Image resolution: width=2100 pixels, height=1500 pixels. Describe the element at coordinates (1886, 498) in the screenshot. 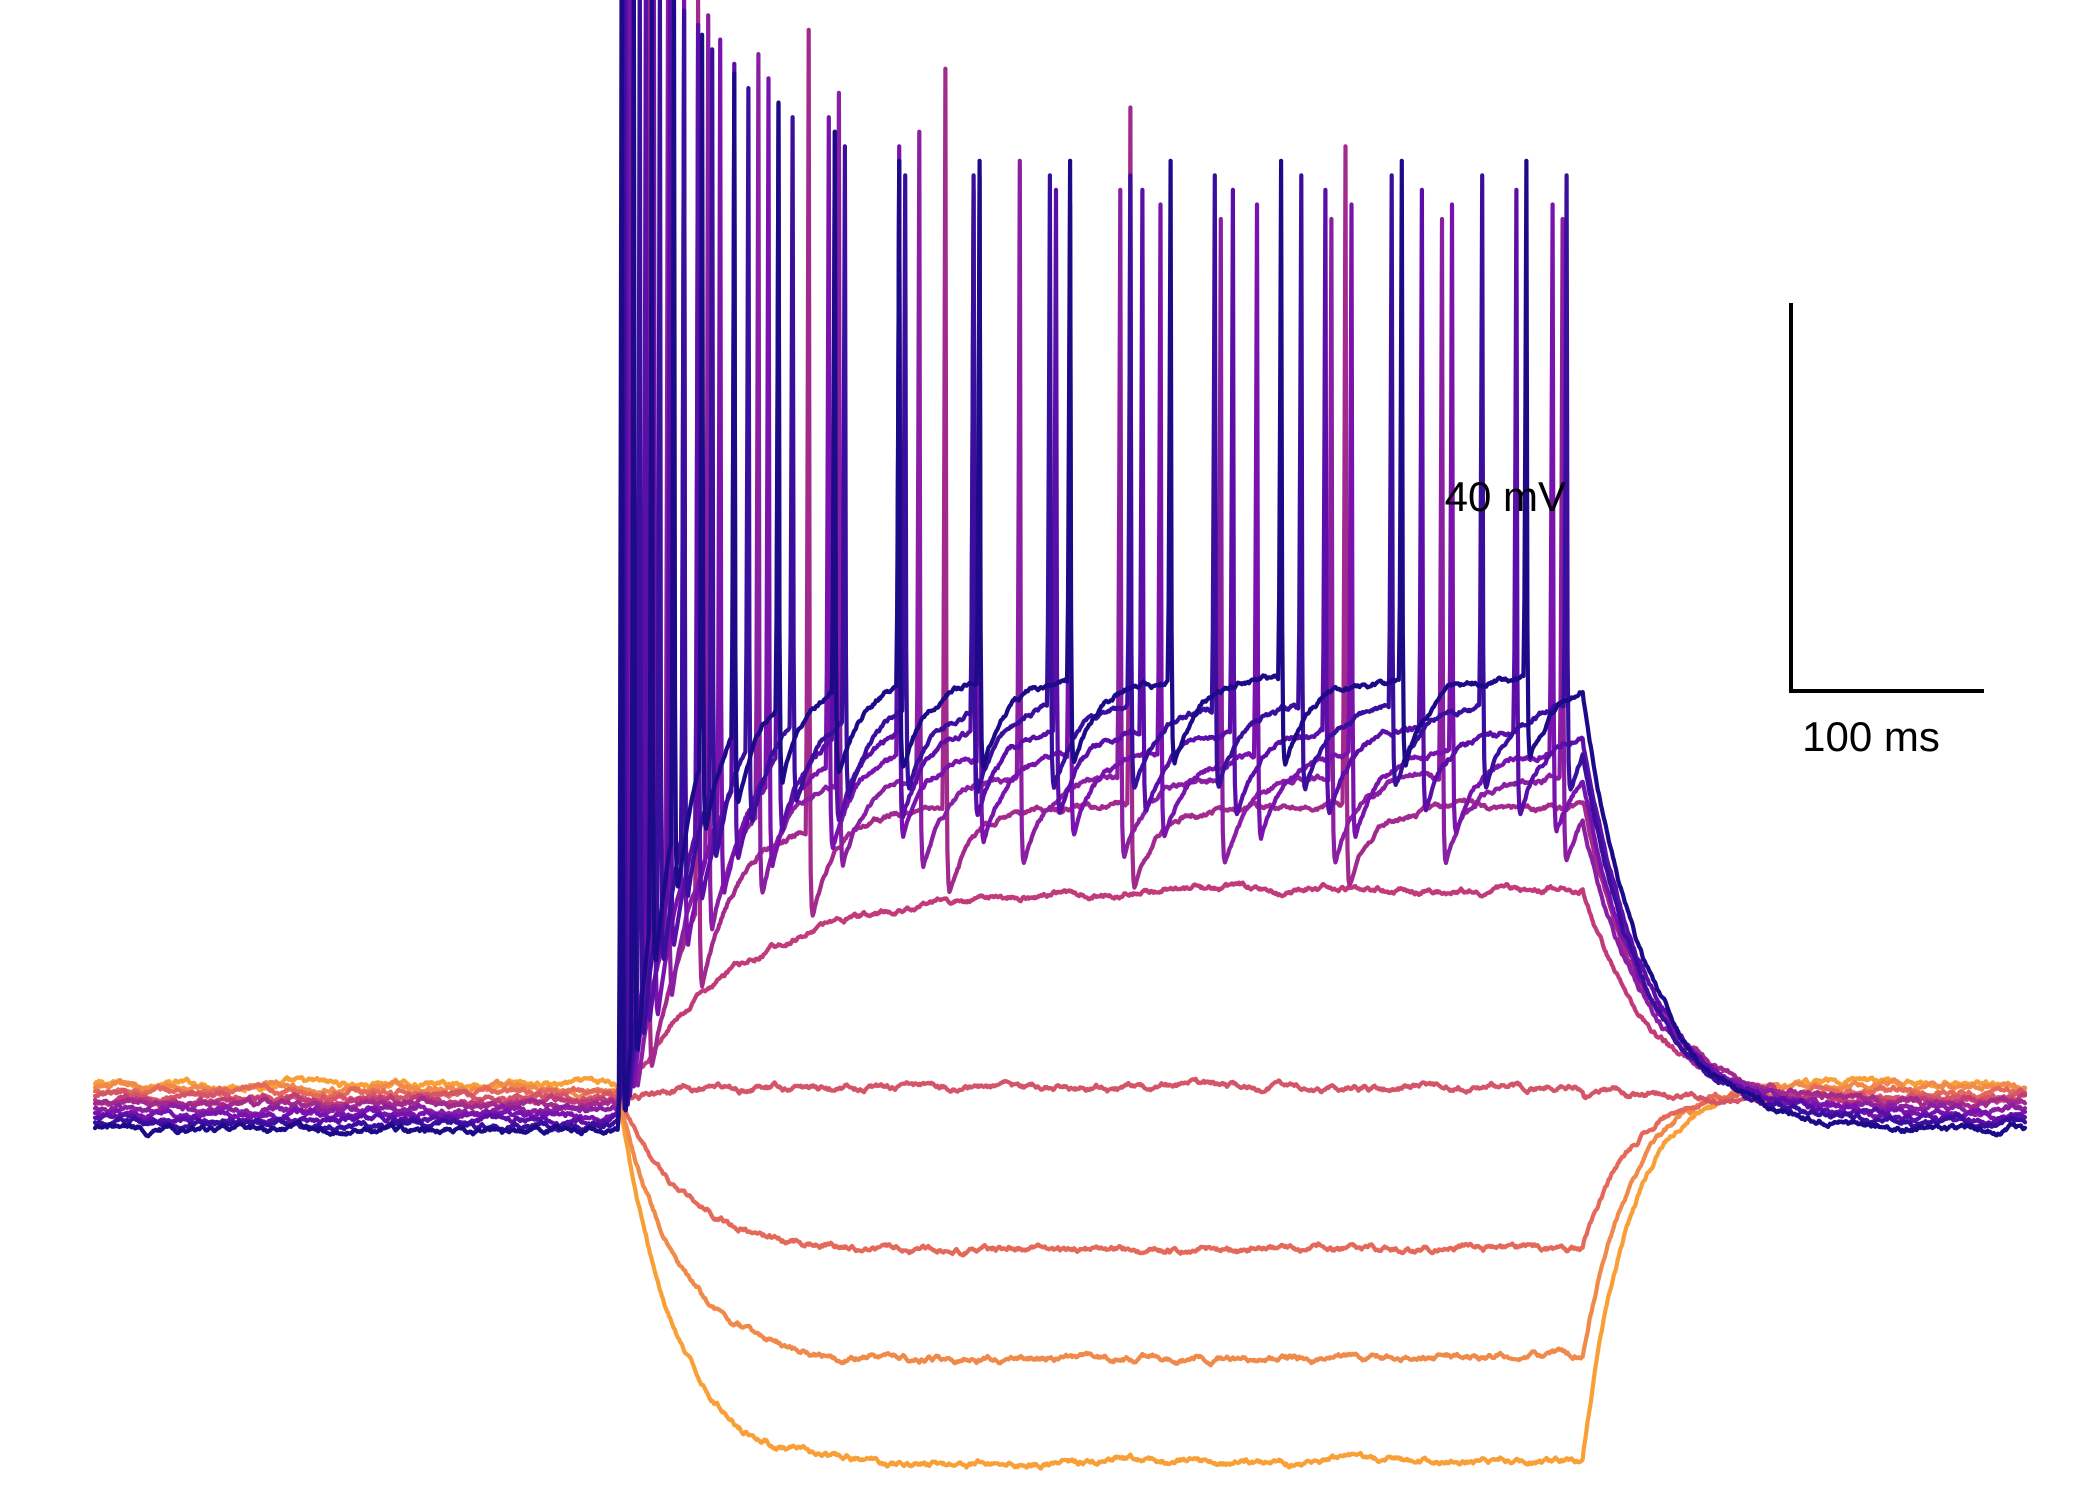

I see `scale-bar` at that location.